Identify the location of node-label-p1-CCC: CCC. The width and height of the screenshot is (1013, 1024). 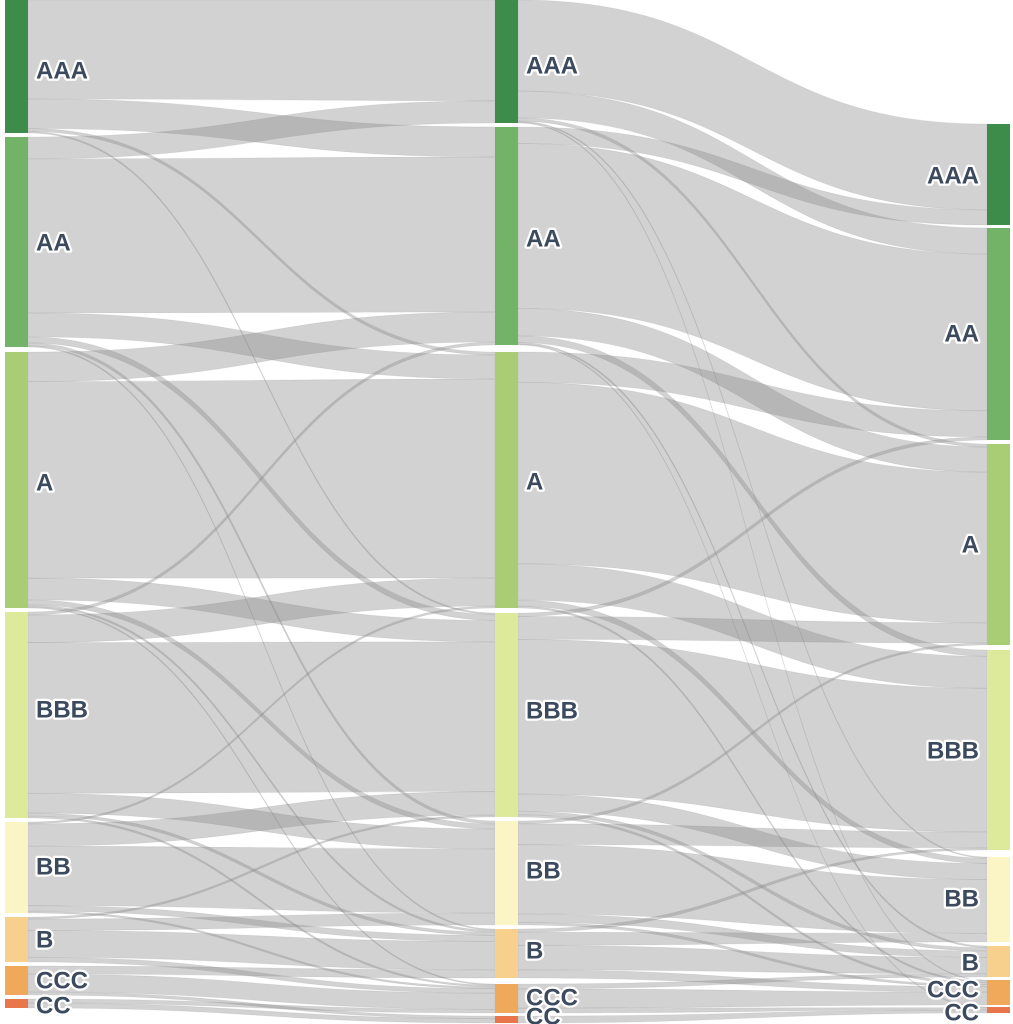
(62, 981).